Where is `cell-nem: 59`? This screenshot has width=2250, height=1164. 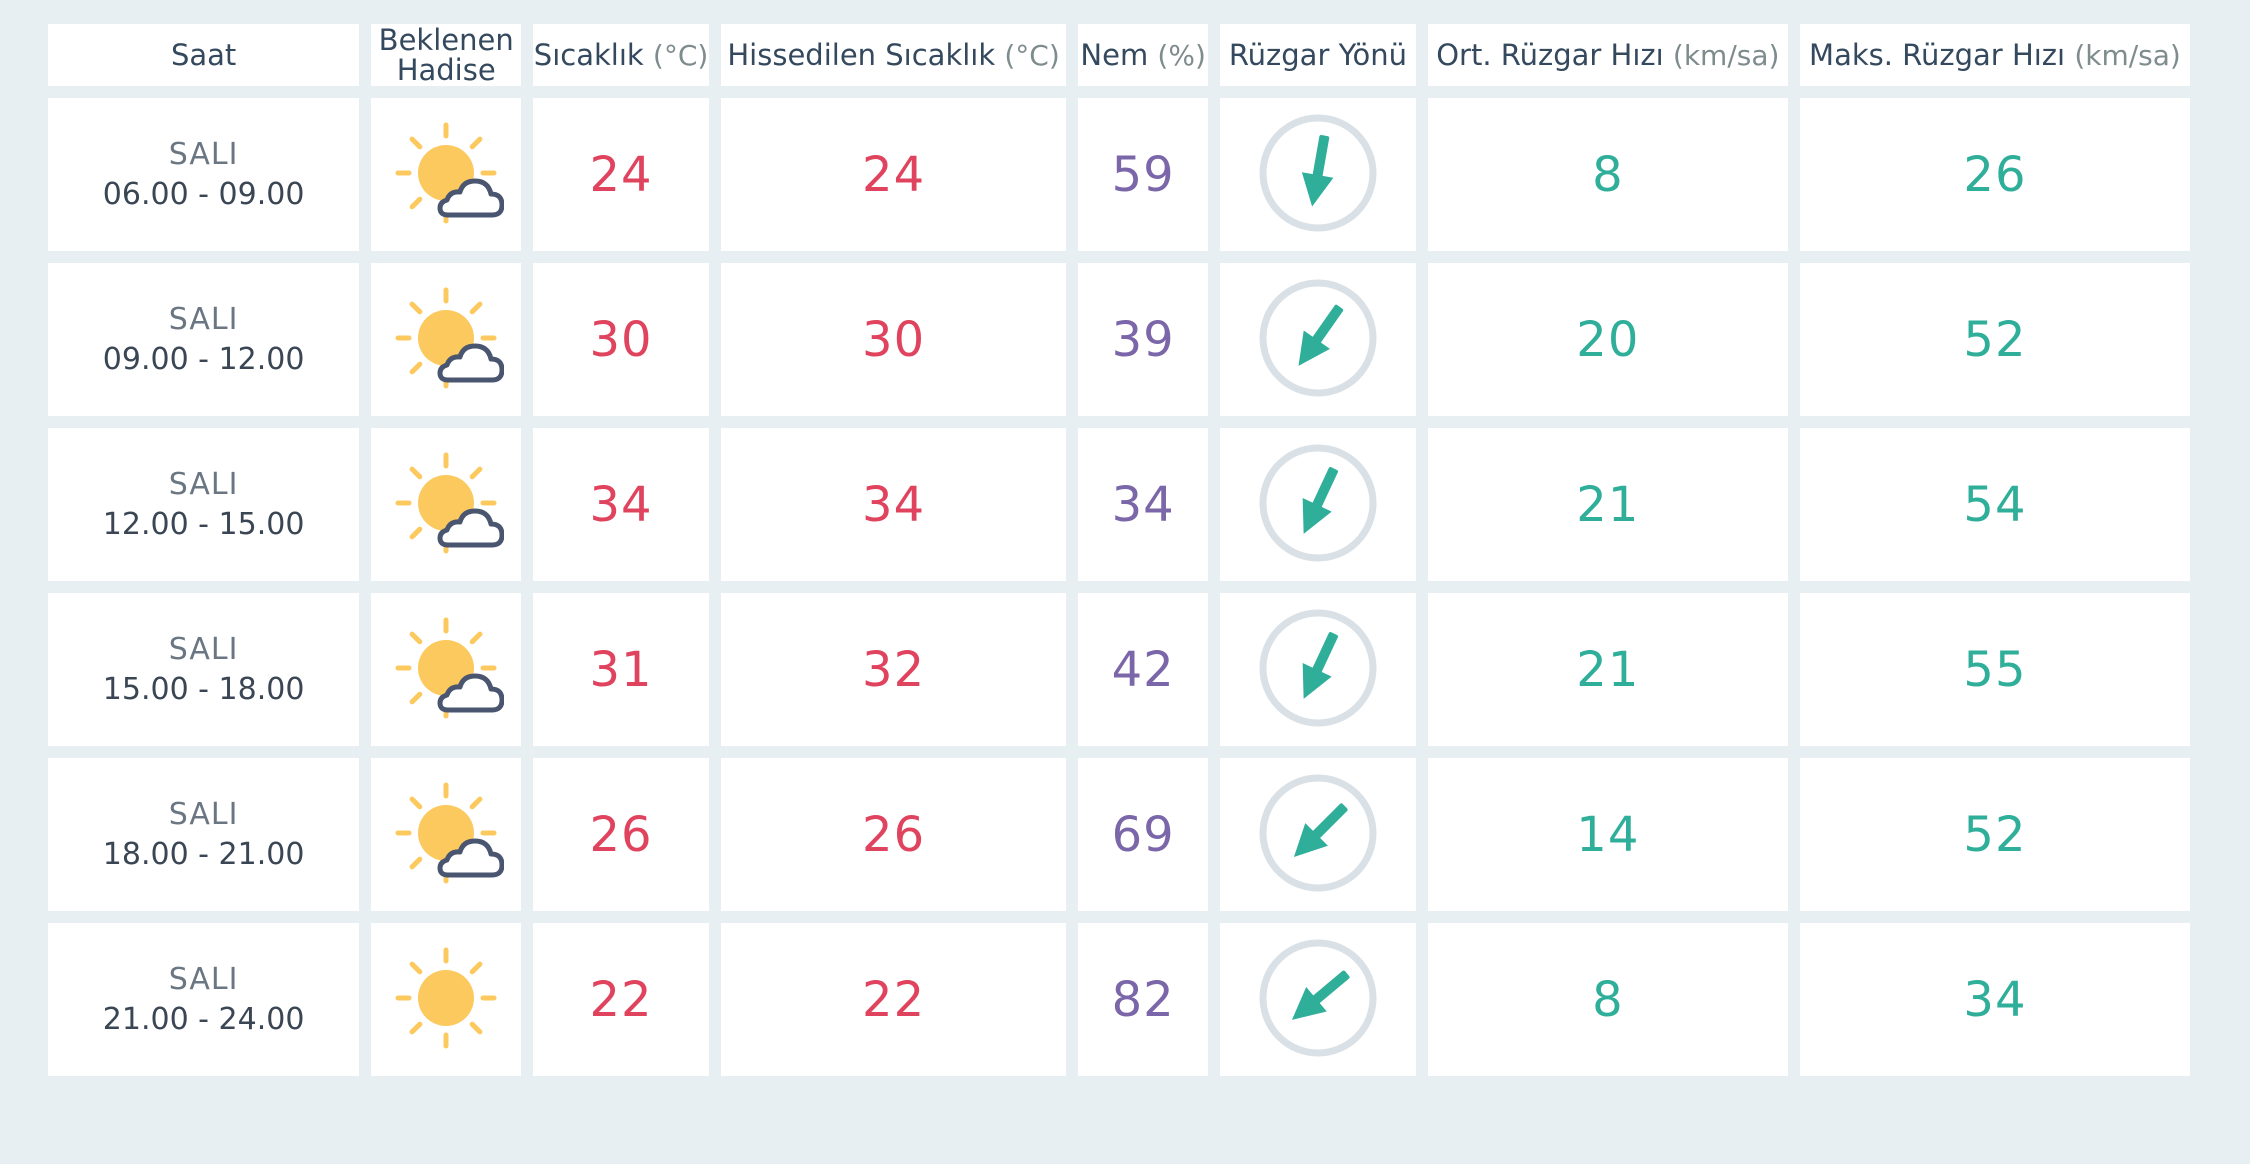
cell-nem: 59 is located at coordinates (1143, 174).